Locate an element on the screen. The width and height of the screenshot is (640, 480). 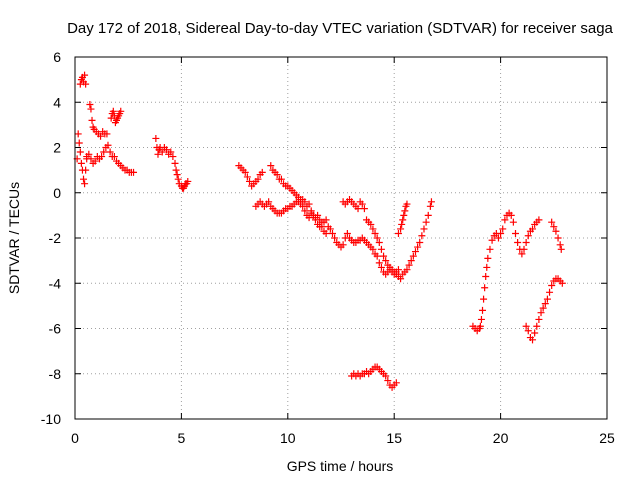
data-series-seg3 is located at coordinates (110, 158).